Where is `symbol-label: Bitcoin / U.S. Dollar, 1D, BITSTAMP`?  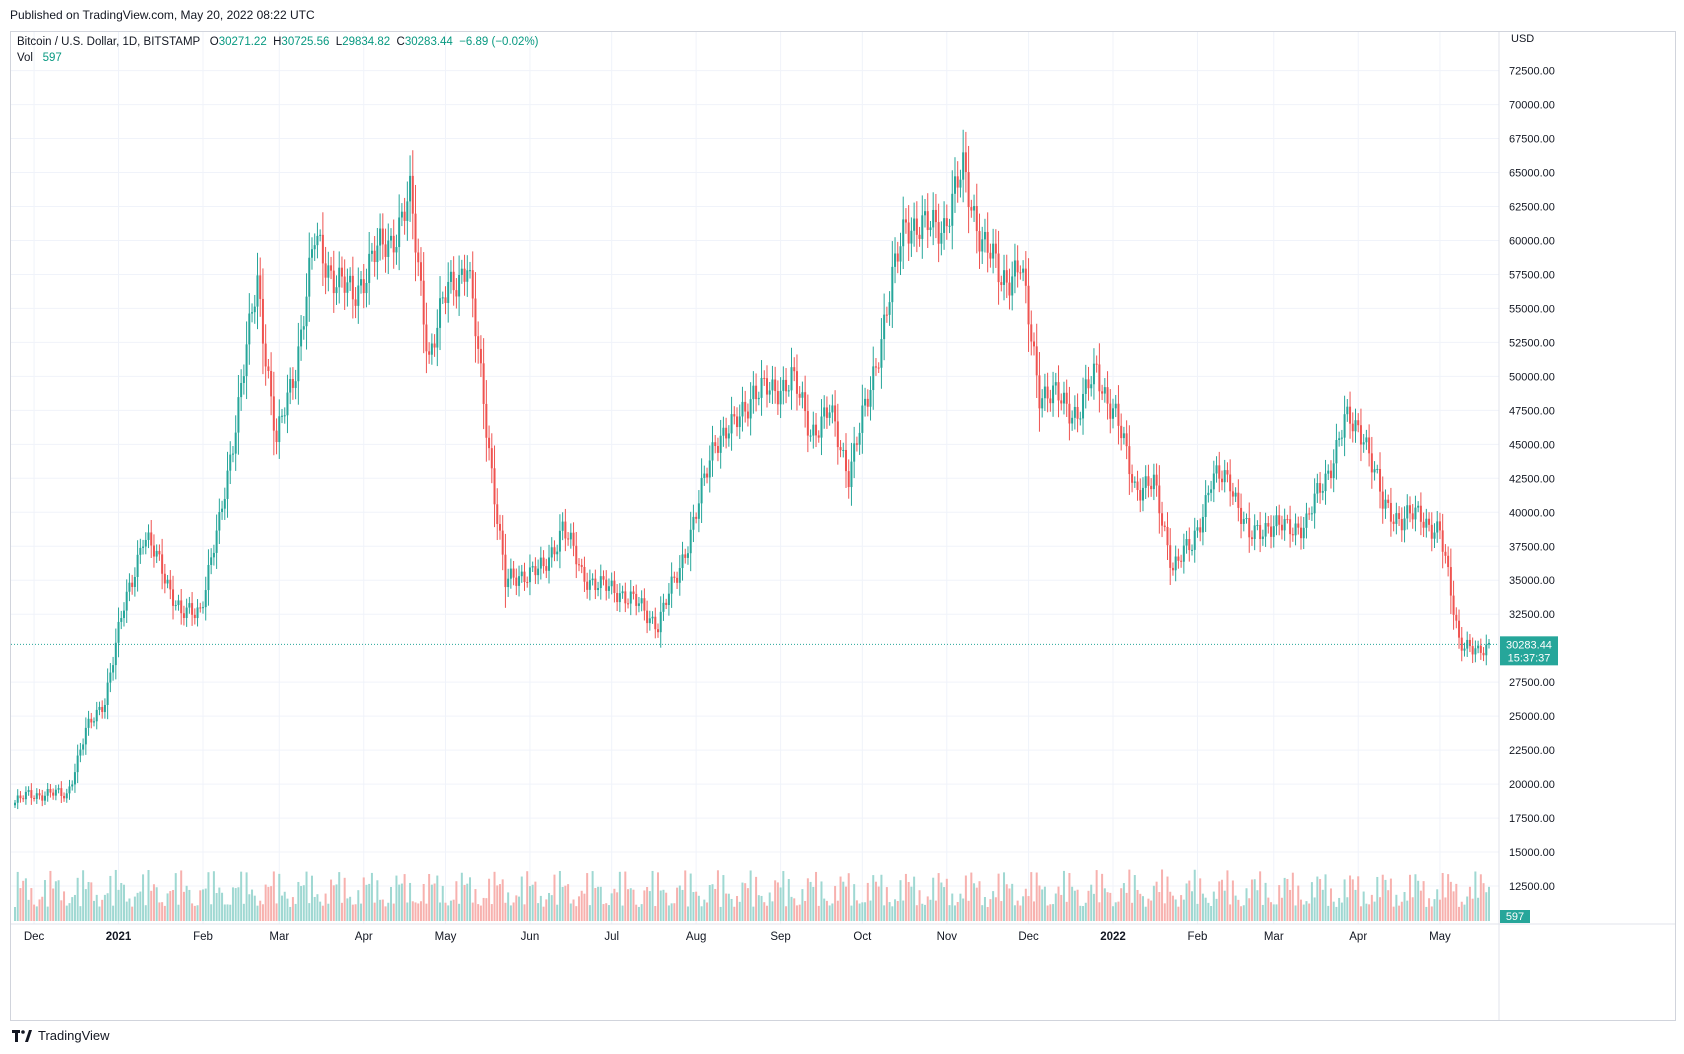
symbol-label: Bitcoin / U.S. Dollar, 1D, BITSTAMP is located at coordinates (109, 42).